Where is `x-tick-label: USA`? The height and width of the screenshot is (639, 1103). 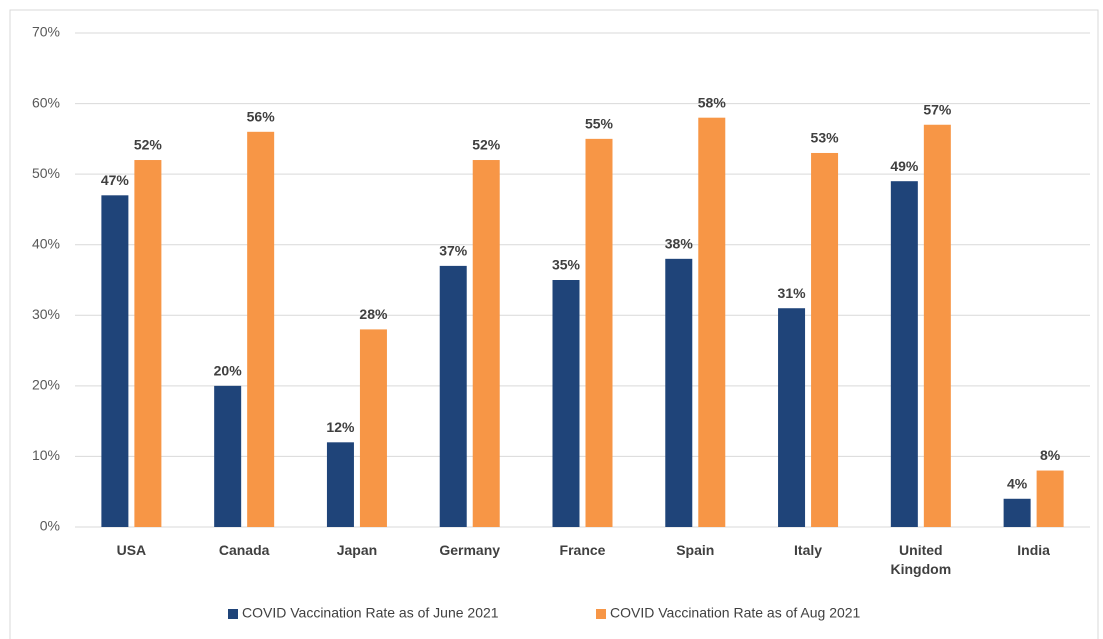 x-tick-label: USA is located at coordinates (131, 550).